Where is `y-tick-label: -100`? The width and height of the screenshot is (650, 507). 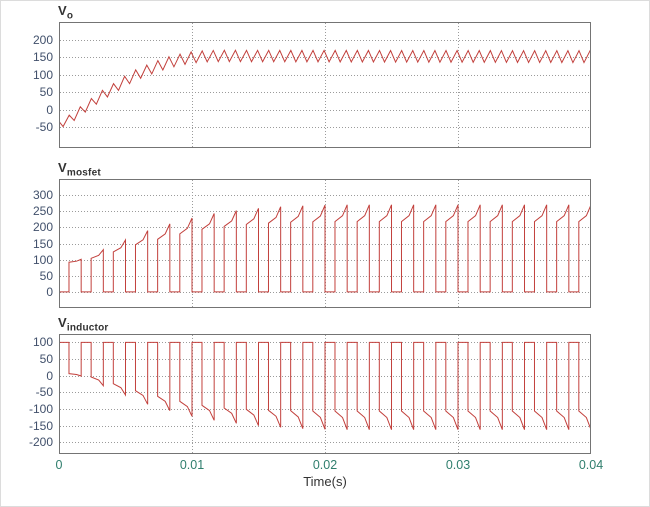
y-tick-label: -100 is located at coordinates (40, 409).